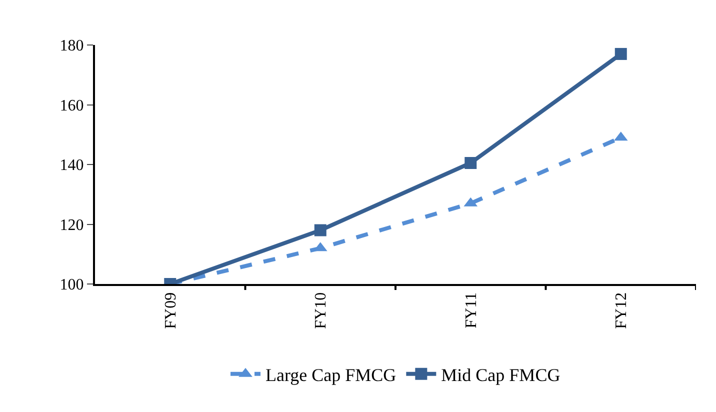  What do you see at coordinates (72, 225) in the screenshot?
I see `y-tick-label: 120` at bounding box center [72, 225].